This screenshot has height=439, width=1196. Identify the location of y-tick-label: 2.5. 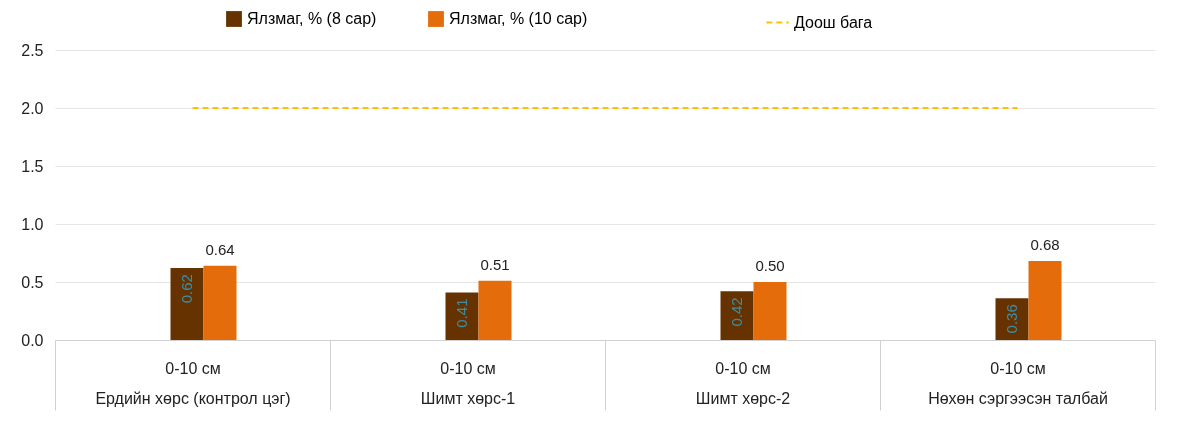
(32, 50).